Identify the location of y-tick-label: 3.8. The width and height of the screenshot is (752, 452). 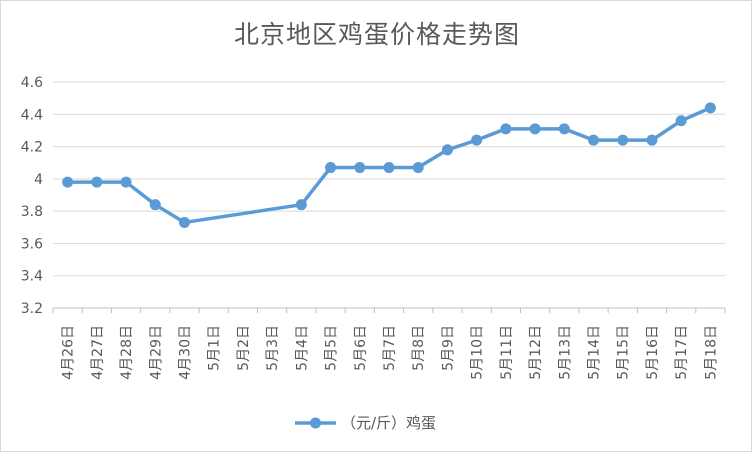
(32, 212).